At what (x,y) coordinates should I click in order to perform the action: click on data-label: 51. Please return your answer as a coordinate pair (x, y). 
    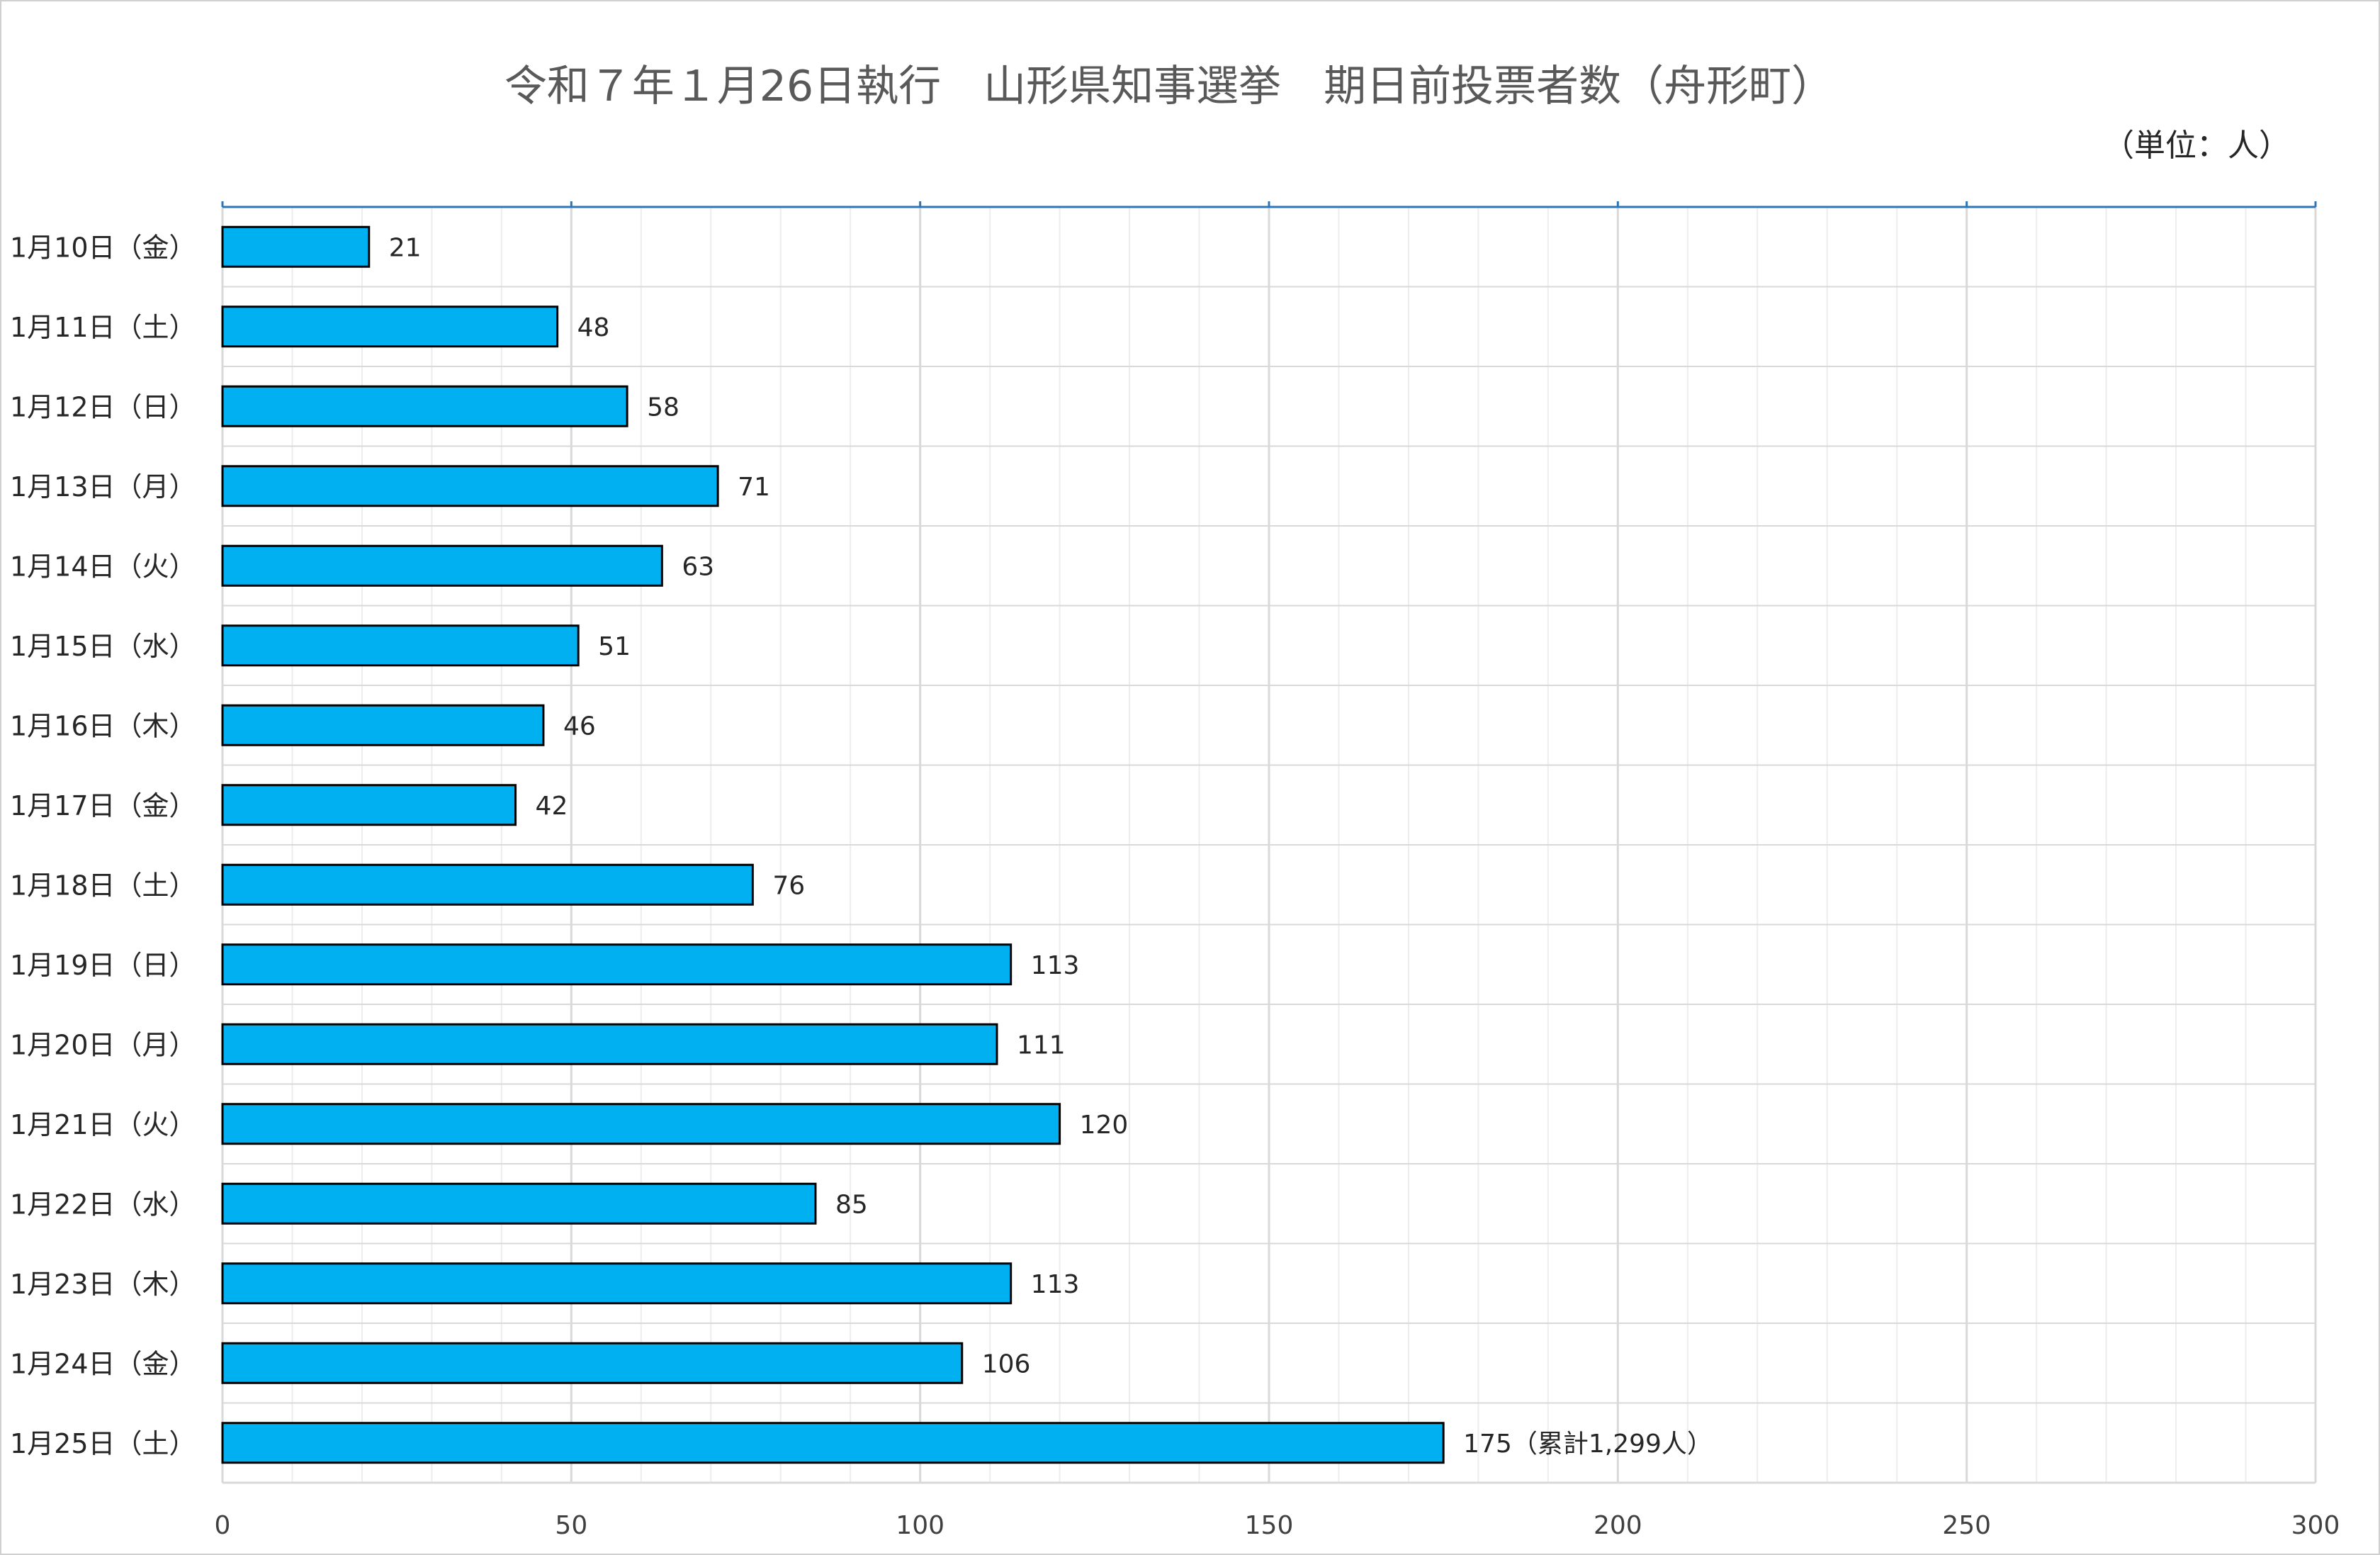
    Looking at the image, I should click on (614, 646).